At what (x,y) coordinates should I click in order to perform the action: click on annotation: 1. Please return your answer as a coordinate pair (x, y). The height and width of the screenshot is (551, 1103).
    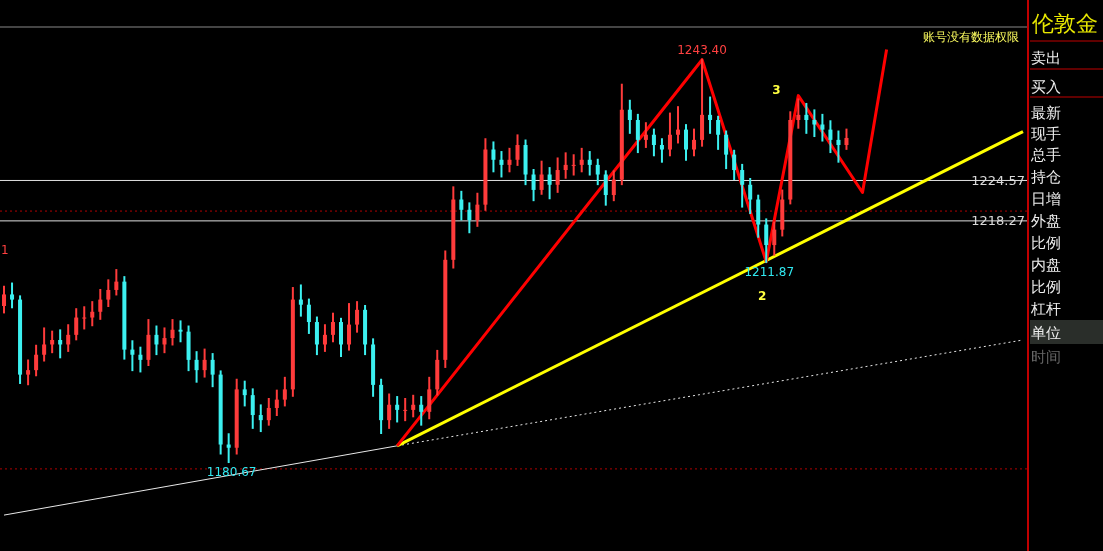
    Looking at the image, I should click on (5, 250).